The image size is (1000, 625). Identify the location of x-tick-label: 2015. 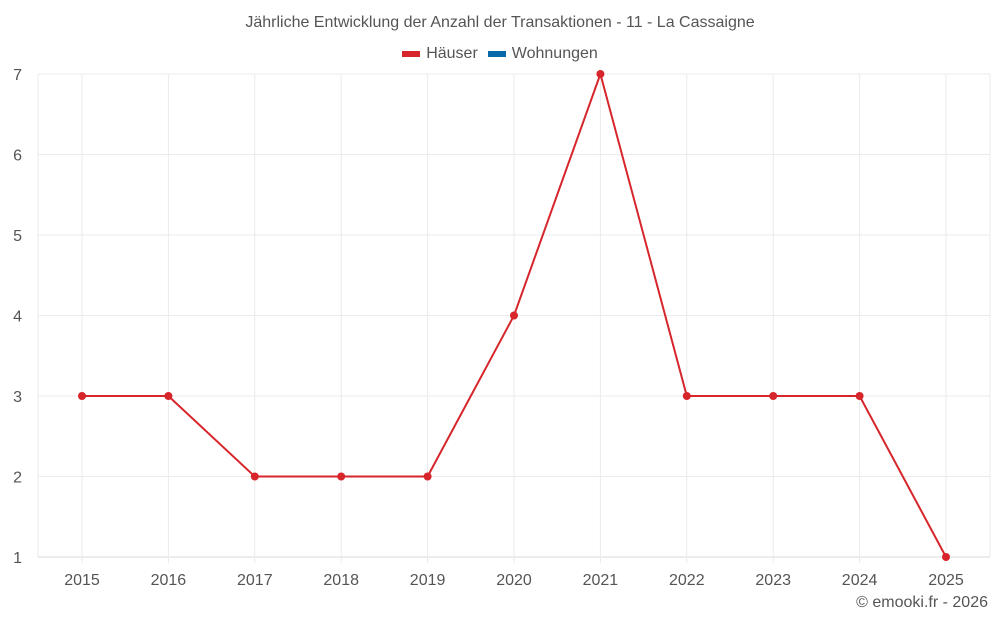
(82, 580).